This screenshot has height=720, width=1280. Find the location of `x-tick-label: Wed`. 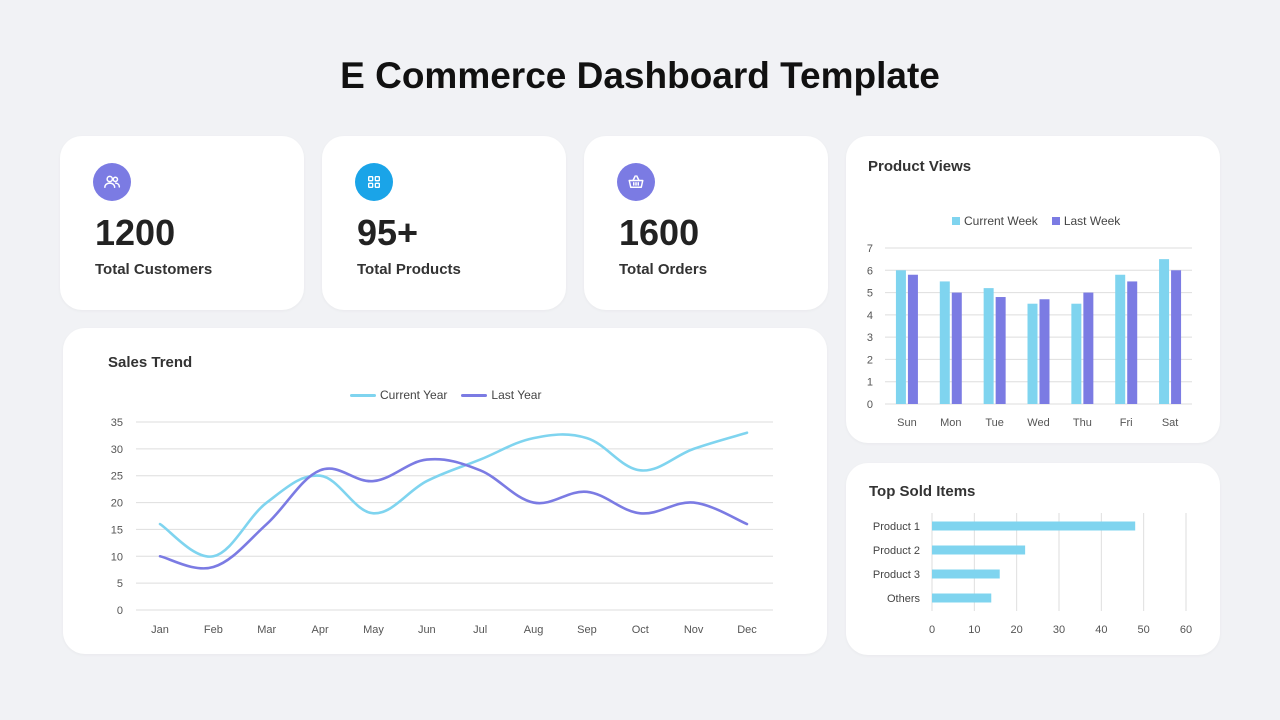

x-tick-label: Wed is located at coordinates (1038, 423).